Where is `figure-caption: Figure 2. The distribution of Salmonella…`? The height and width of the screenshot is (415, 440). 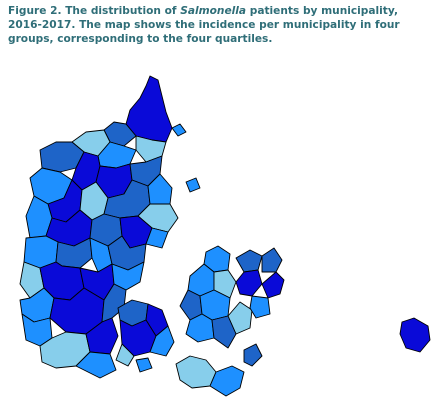
figure-caption: Figure 2. The distribution of Salmonella… is located at coordinates (220, 25).